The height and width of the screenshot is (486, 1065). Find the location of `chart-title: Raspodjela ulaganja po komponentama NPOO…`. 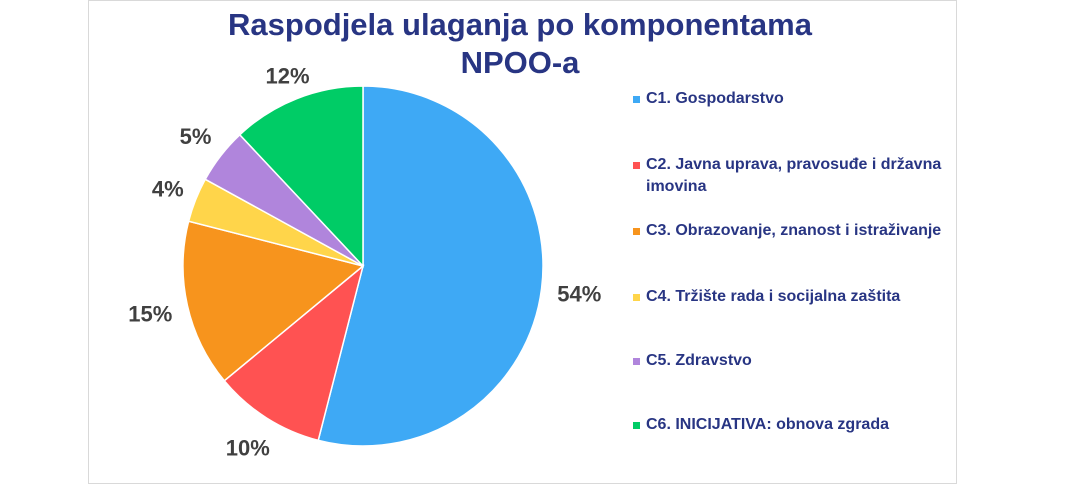

chart-title: Raspodjela ulaganja po komponentama NPOO… is located at coordinates (520, 44).